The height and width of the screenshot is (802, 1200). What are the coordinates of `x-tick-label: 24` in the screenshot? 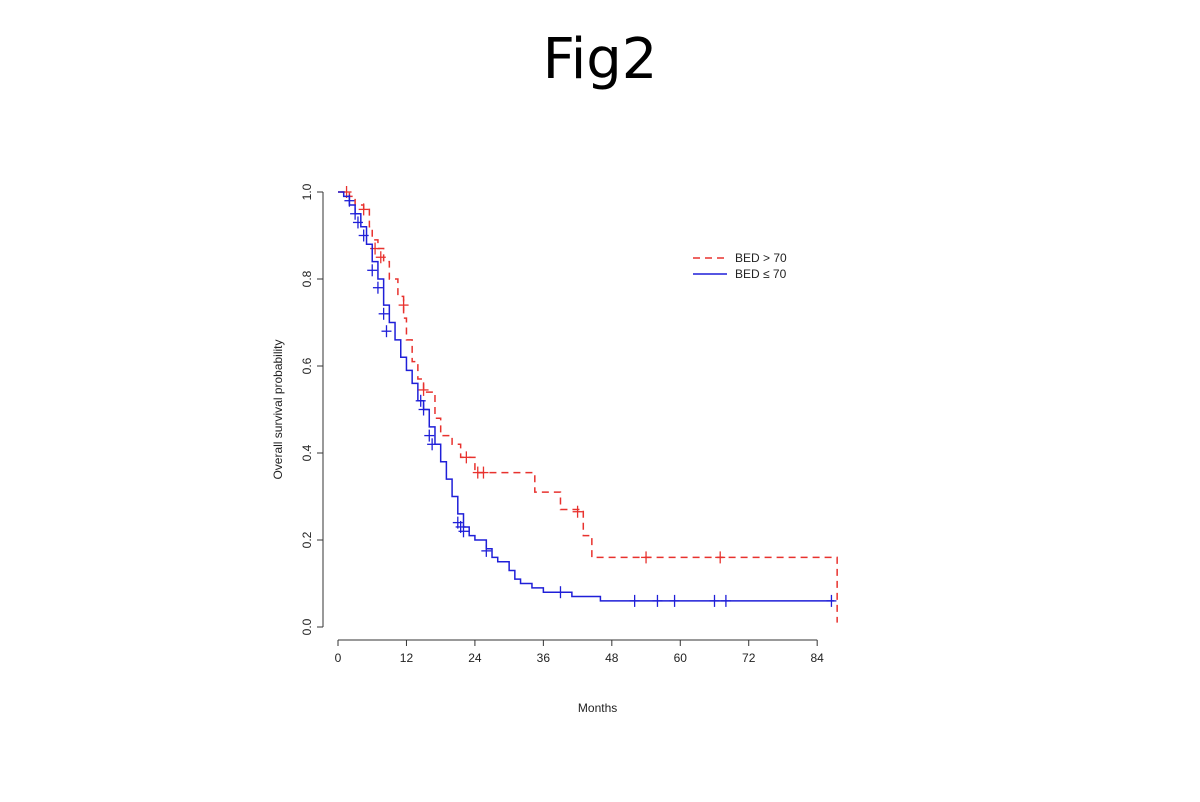 It's located at (475, 658).